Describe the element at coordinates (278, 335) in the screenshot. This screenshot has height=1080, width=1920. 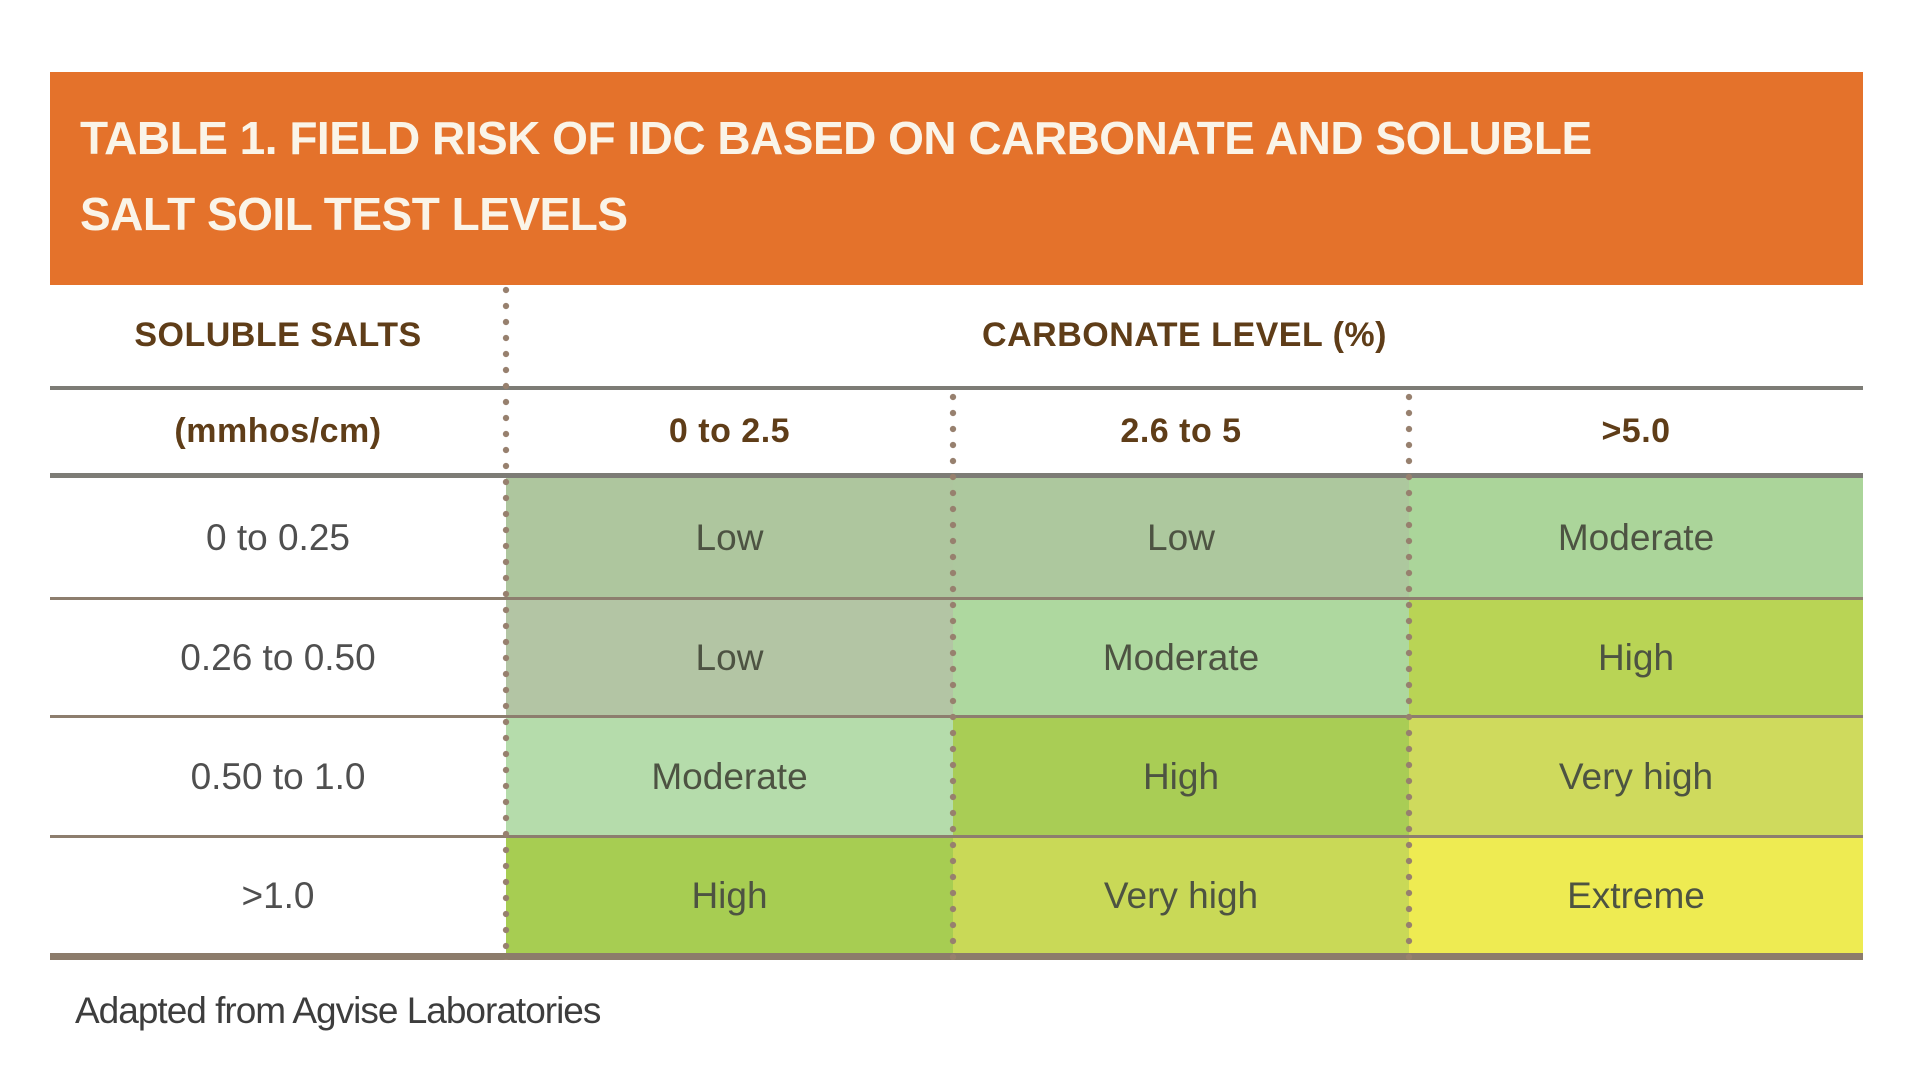
I see `row-group-header: SOLUBLE SALTS` at that location.